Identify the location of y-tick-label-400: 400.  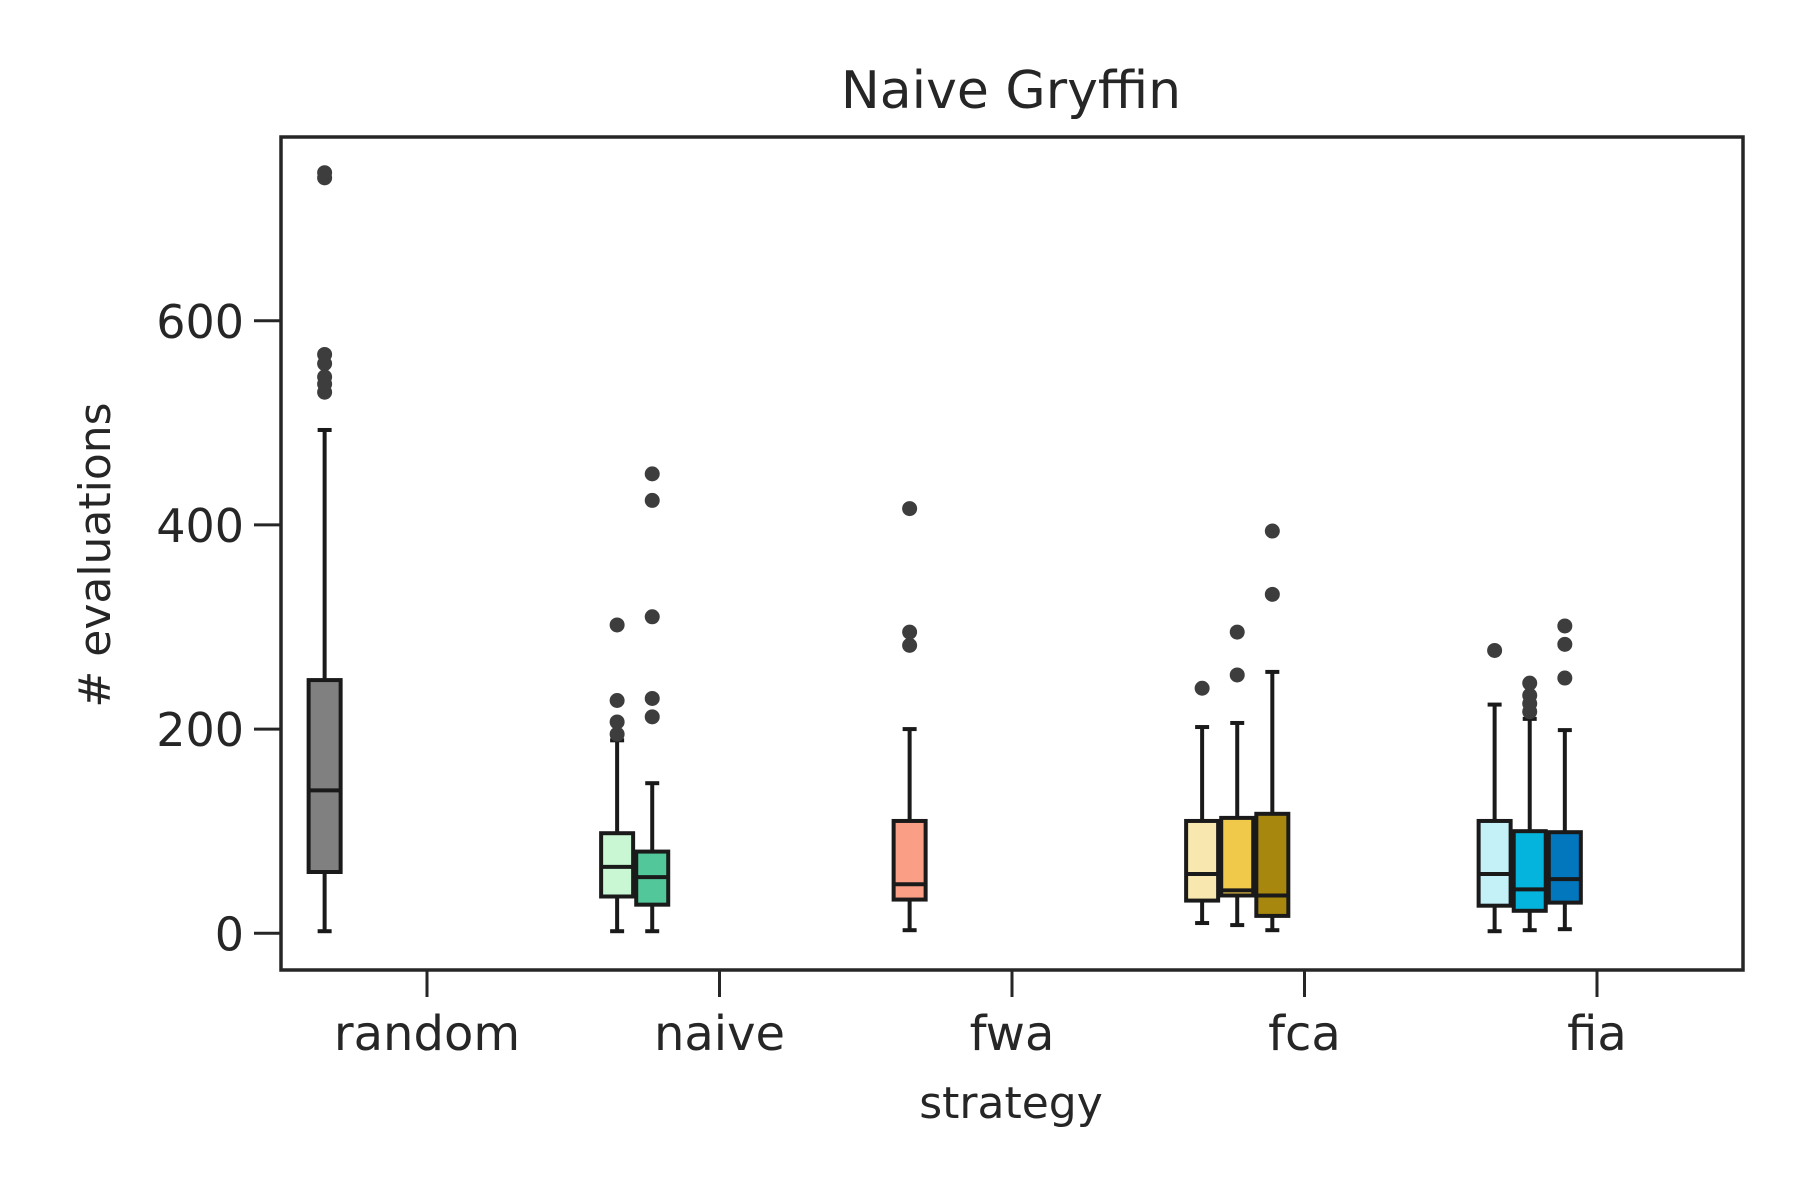
(200, 526).